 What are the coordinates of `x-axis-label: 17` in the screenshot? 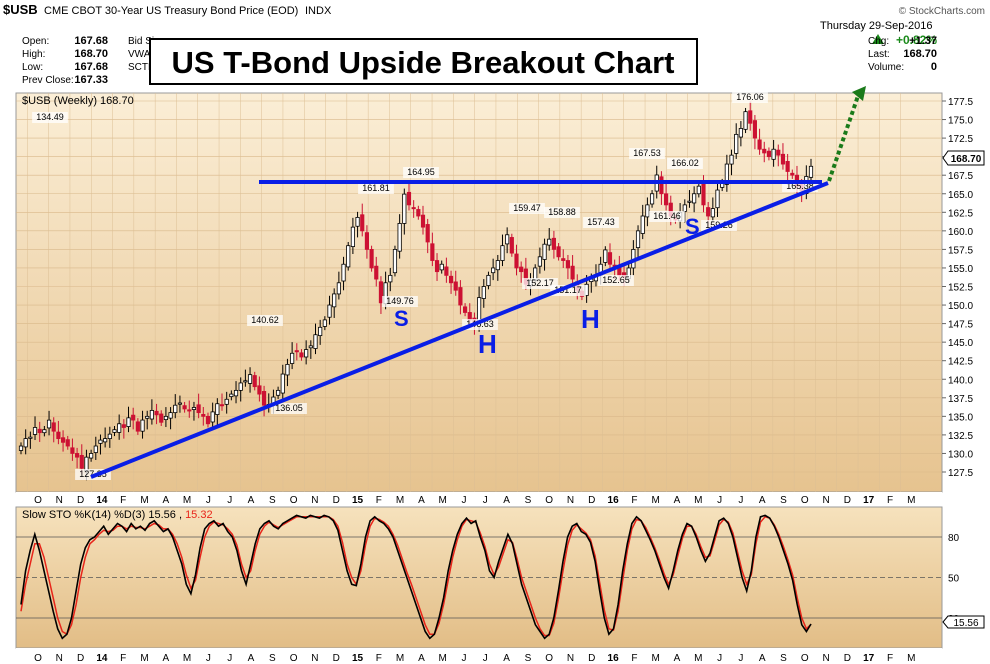 It's located at (869, 658).